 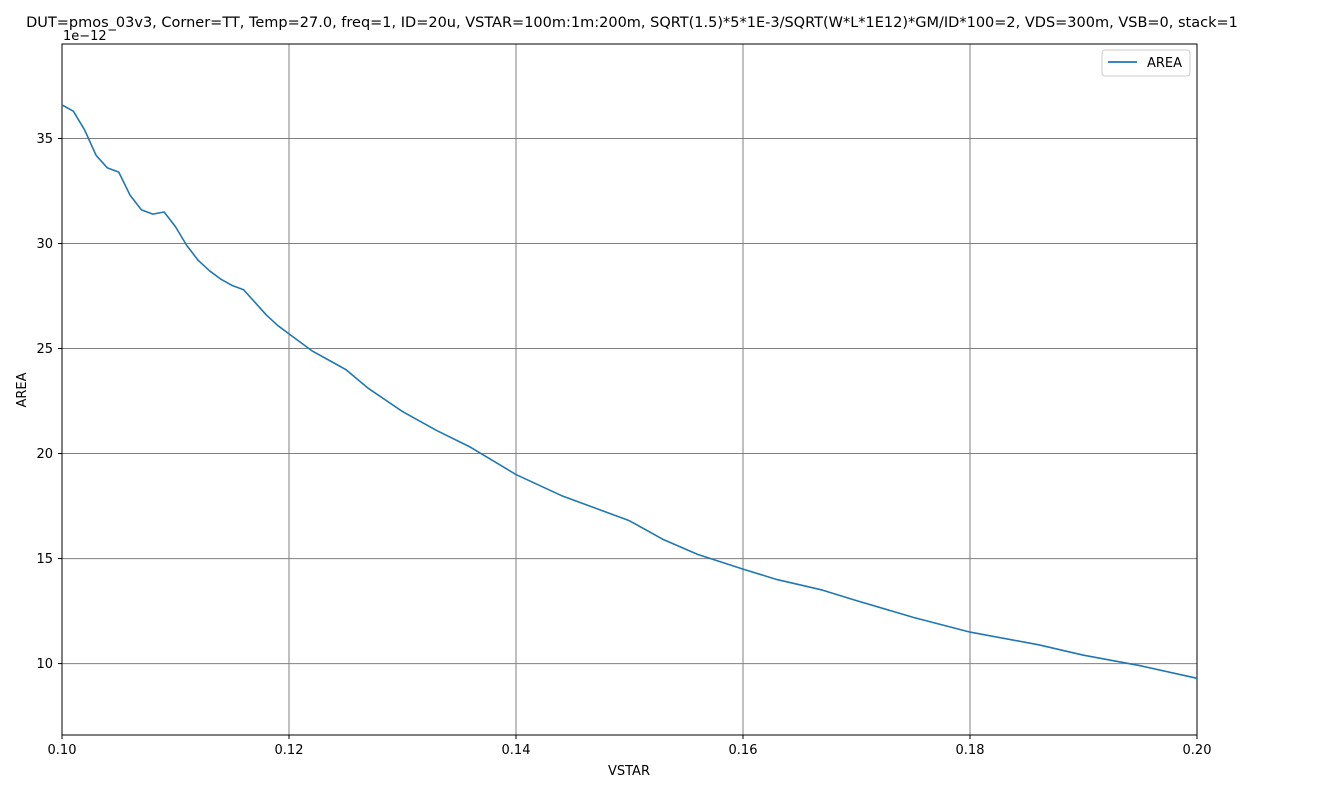 What do you see at coordinates (1164, 63) in the screenshot?
I see `legend-label-area: AREA` at bounding box center [1164, 63].